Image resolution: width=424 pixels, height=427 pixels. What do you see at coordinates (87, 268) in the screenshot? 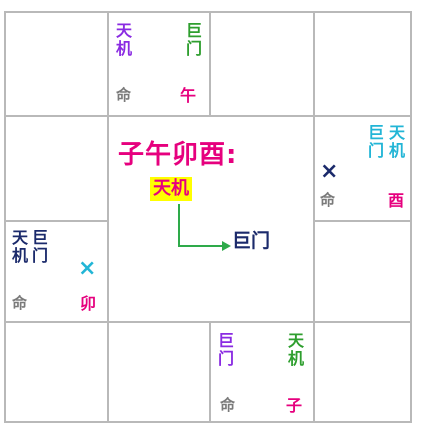
I see `mao-cross-mark: ×` at bounding box center [87, 268].